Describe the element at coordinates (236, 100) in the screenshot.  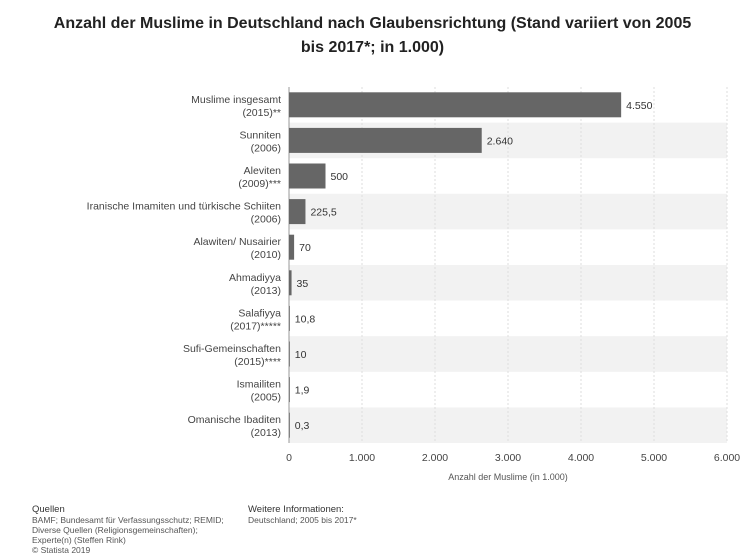
I see `category-label-line: Muslime insgesamt` at that location.